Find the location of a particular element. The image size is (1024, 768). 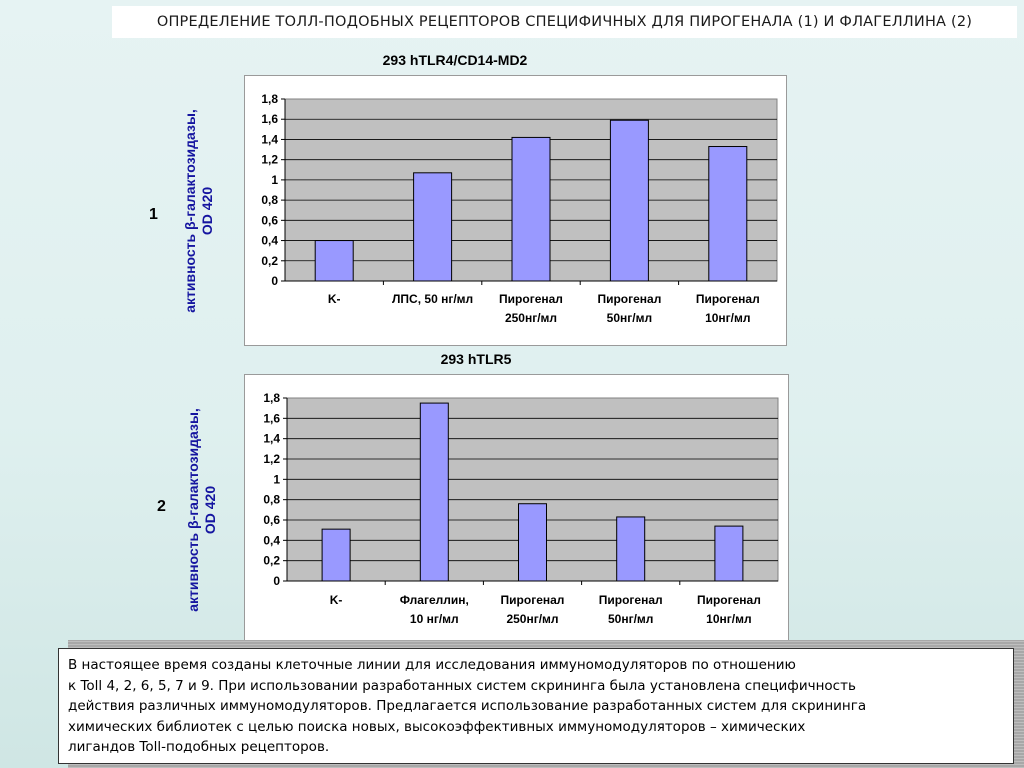

chart-2-y-axis-label-line2: OD 420 is located at coordinates (210, 510).